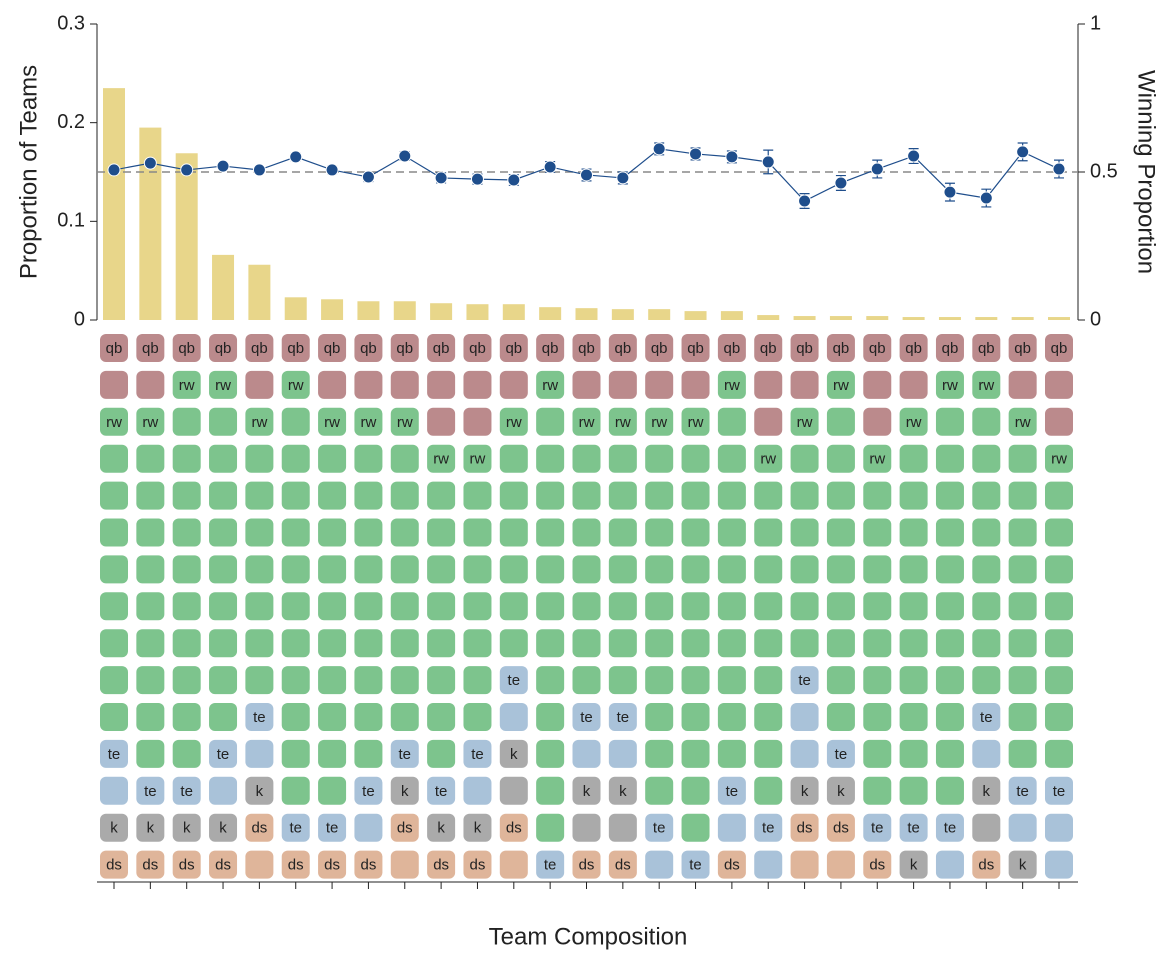 The height and width of the screenshot is (953, 1165). Describe the element at coordinates (28, 172) in the screenshot. I see `y-axis-label: Proportion of Teams` at that location.